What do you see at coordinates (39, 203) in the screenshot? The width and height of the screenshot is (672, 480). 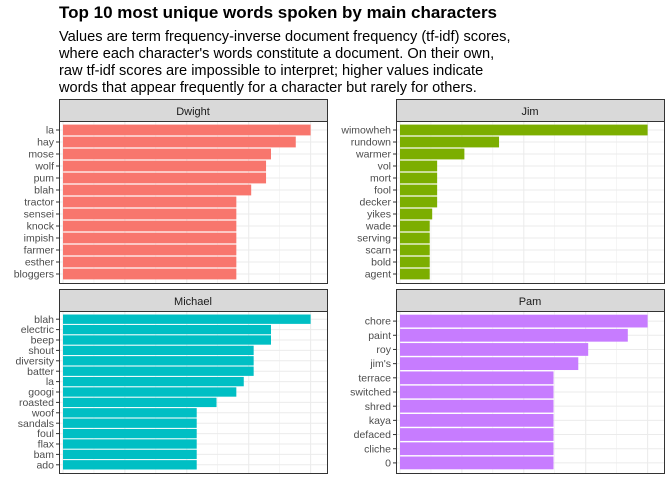 I see `category-label: tractor` at bounding box center [39, 203].